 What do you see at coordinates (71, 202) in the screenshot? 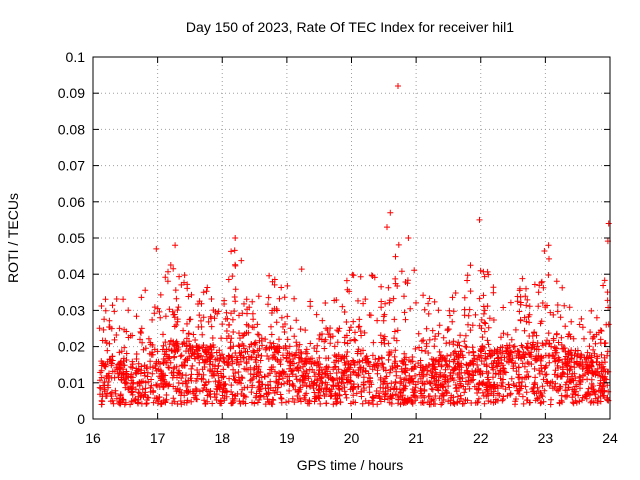
I see `y-tick-label: 0.06` at bounding box center [71, 202].